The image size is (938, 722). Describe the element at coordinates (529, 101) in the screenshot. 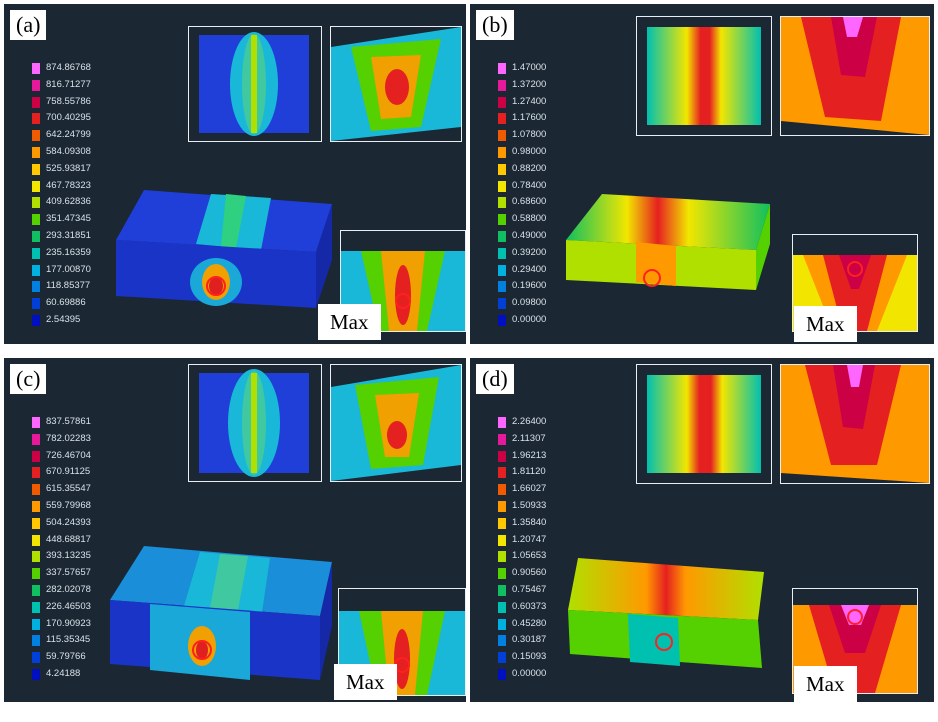

I see `legend-value: 1.27400` at that location.